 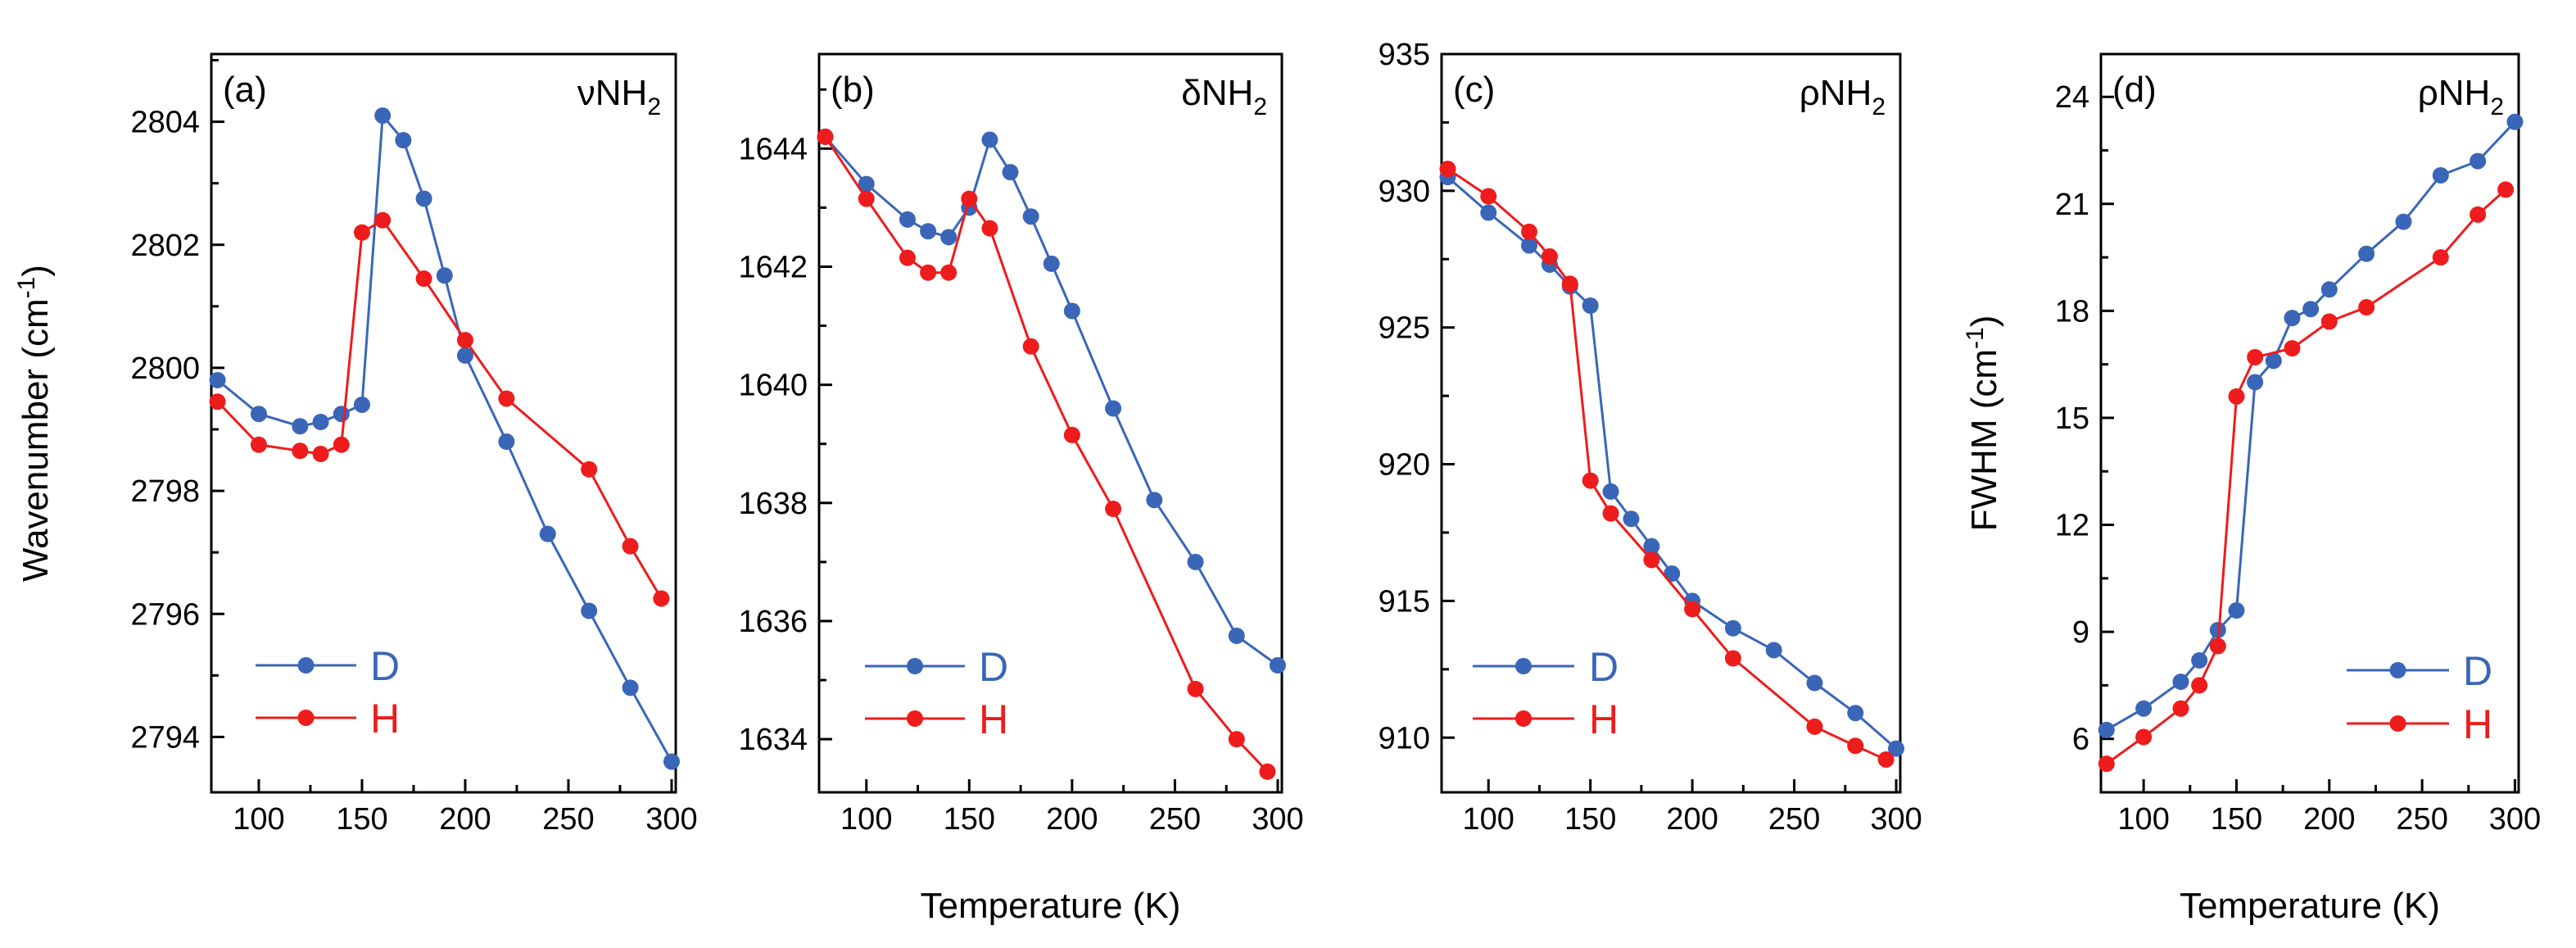 I want to click on y-tick-label: 2804, so click(x=165, y=123).